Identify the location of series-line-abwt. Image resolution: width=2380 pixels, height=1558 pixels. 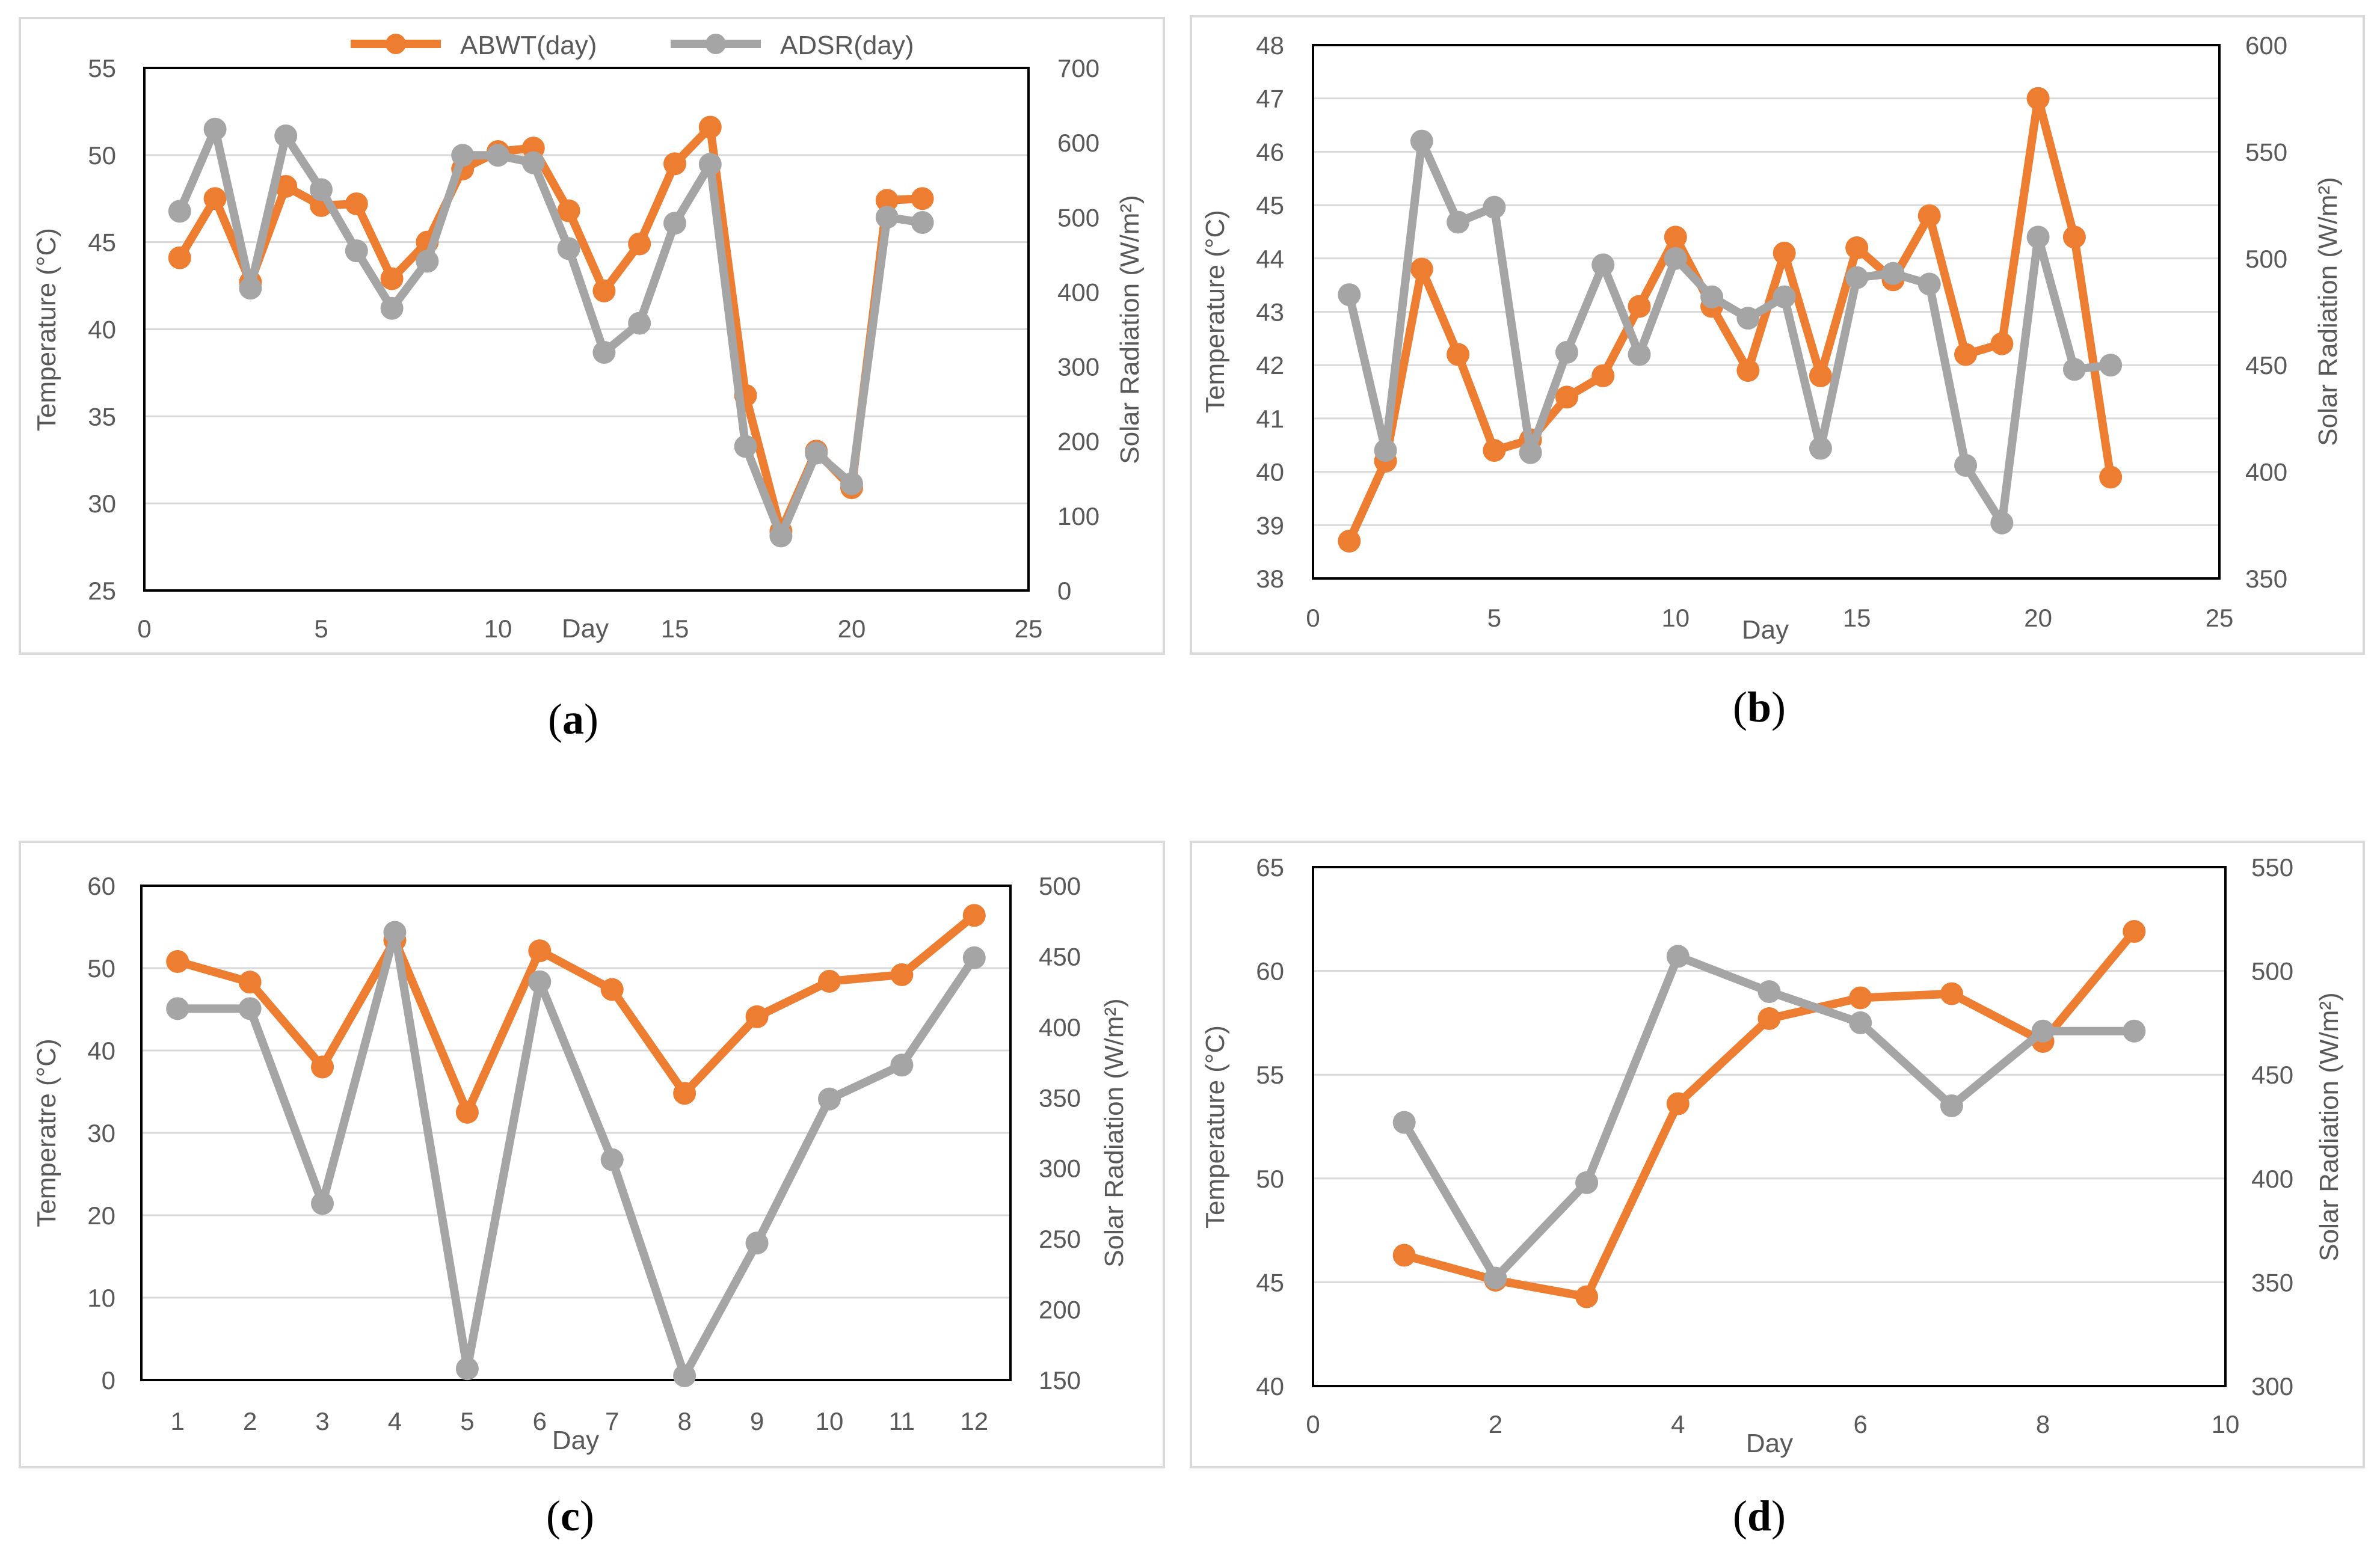
(576, 1014).